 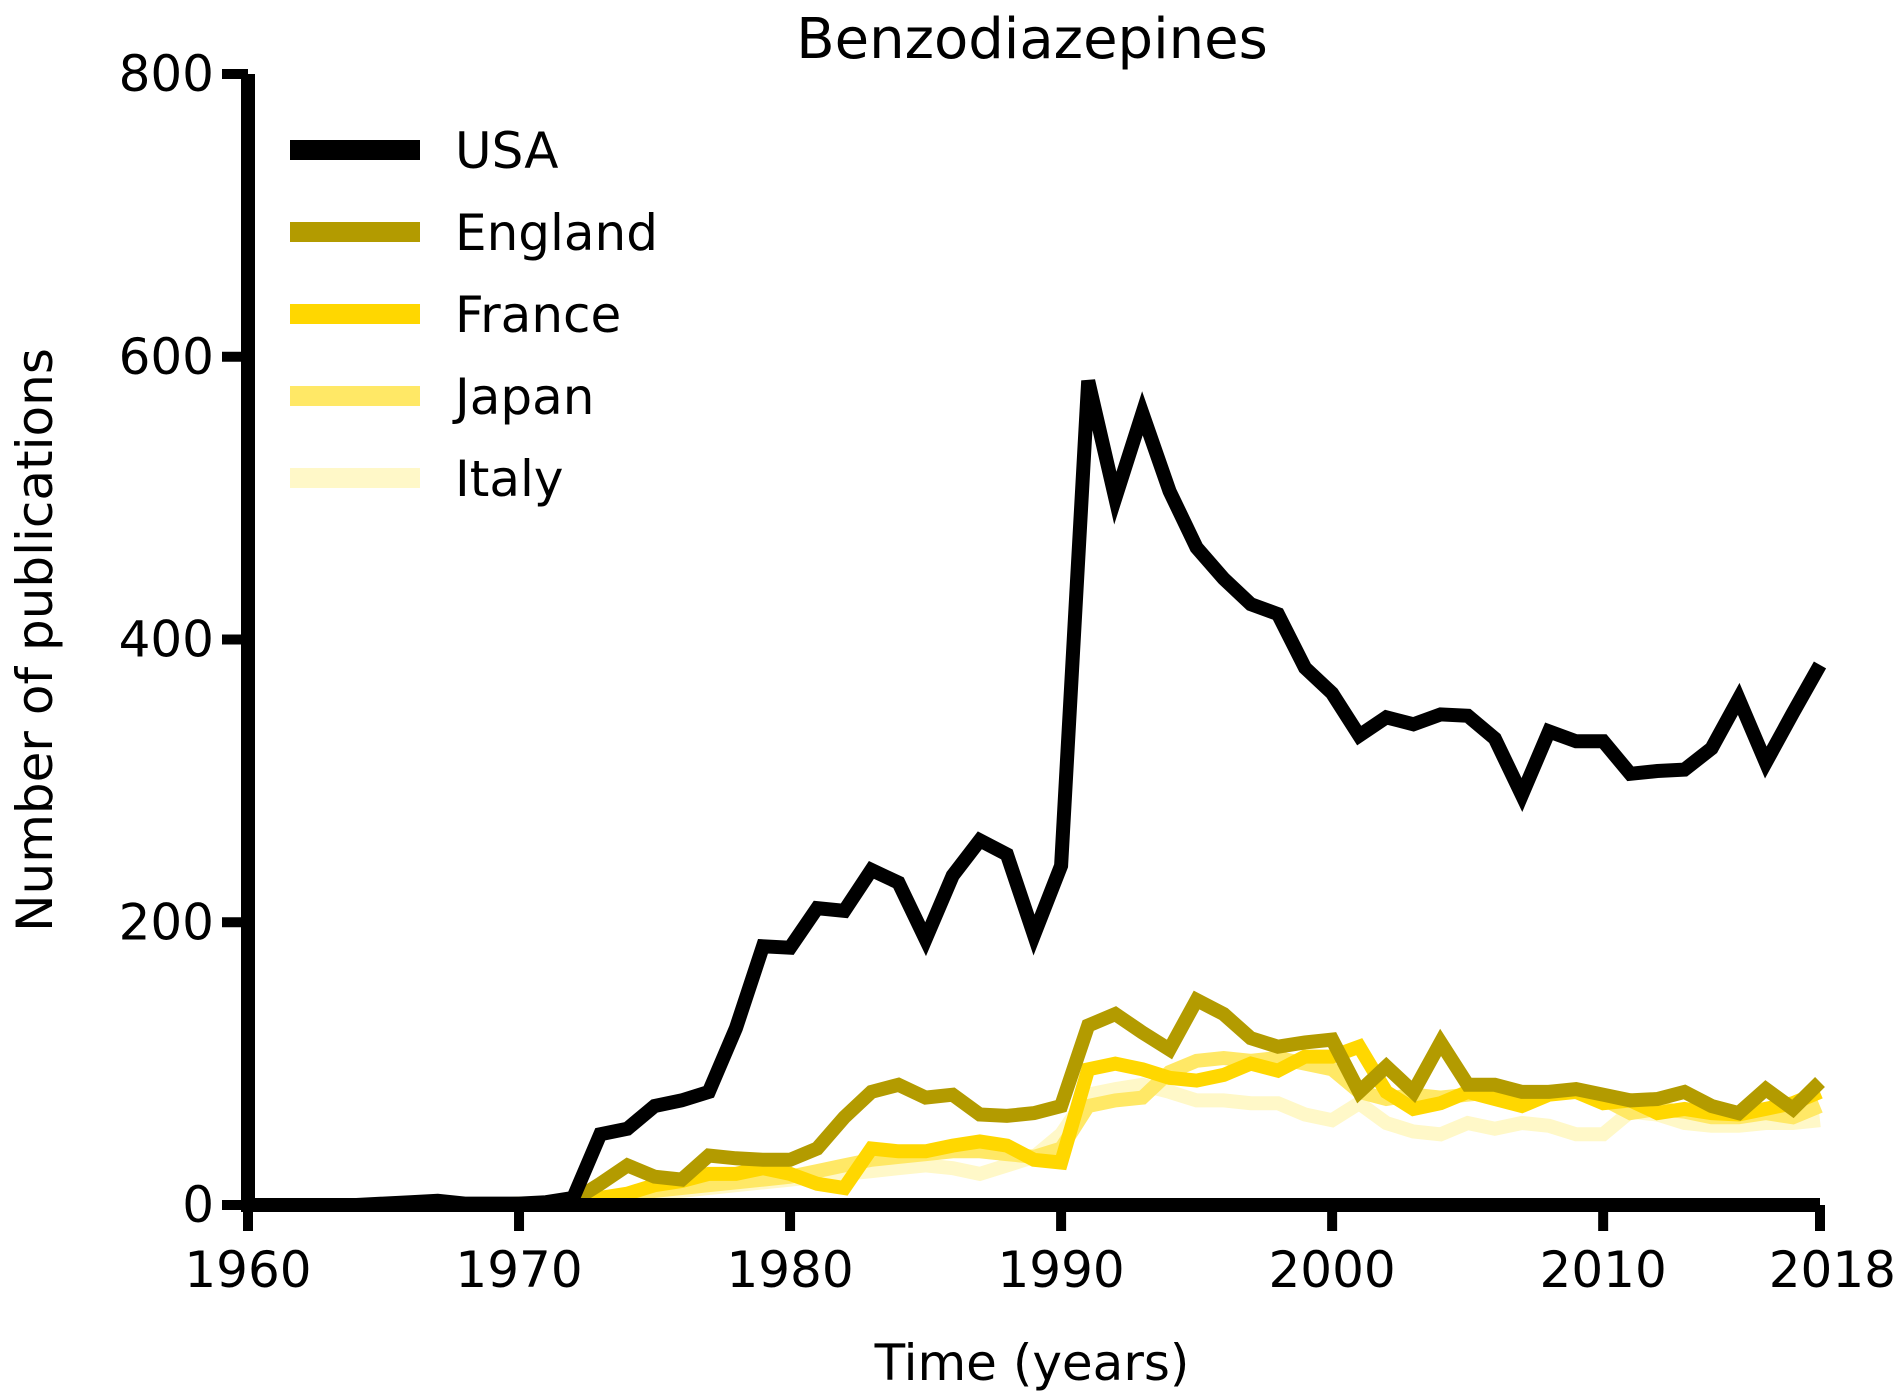 I want to click on series-line-france, so click(x=1035, y=1125).